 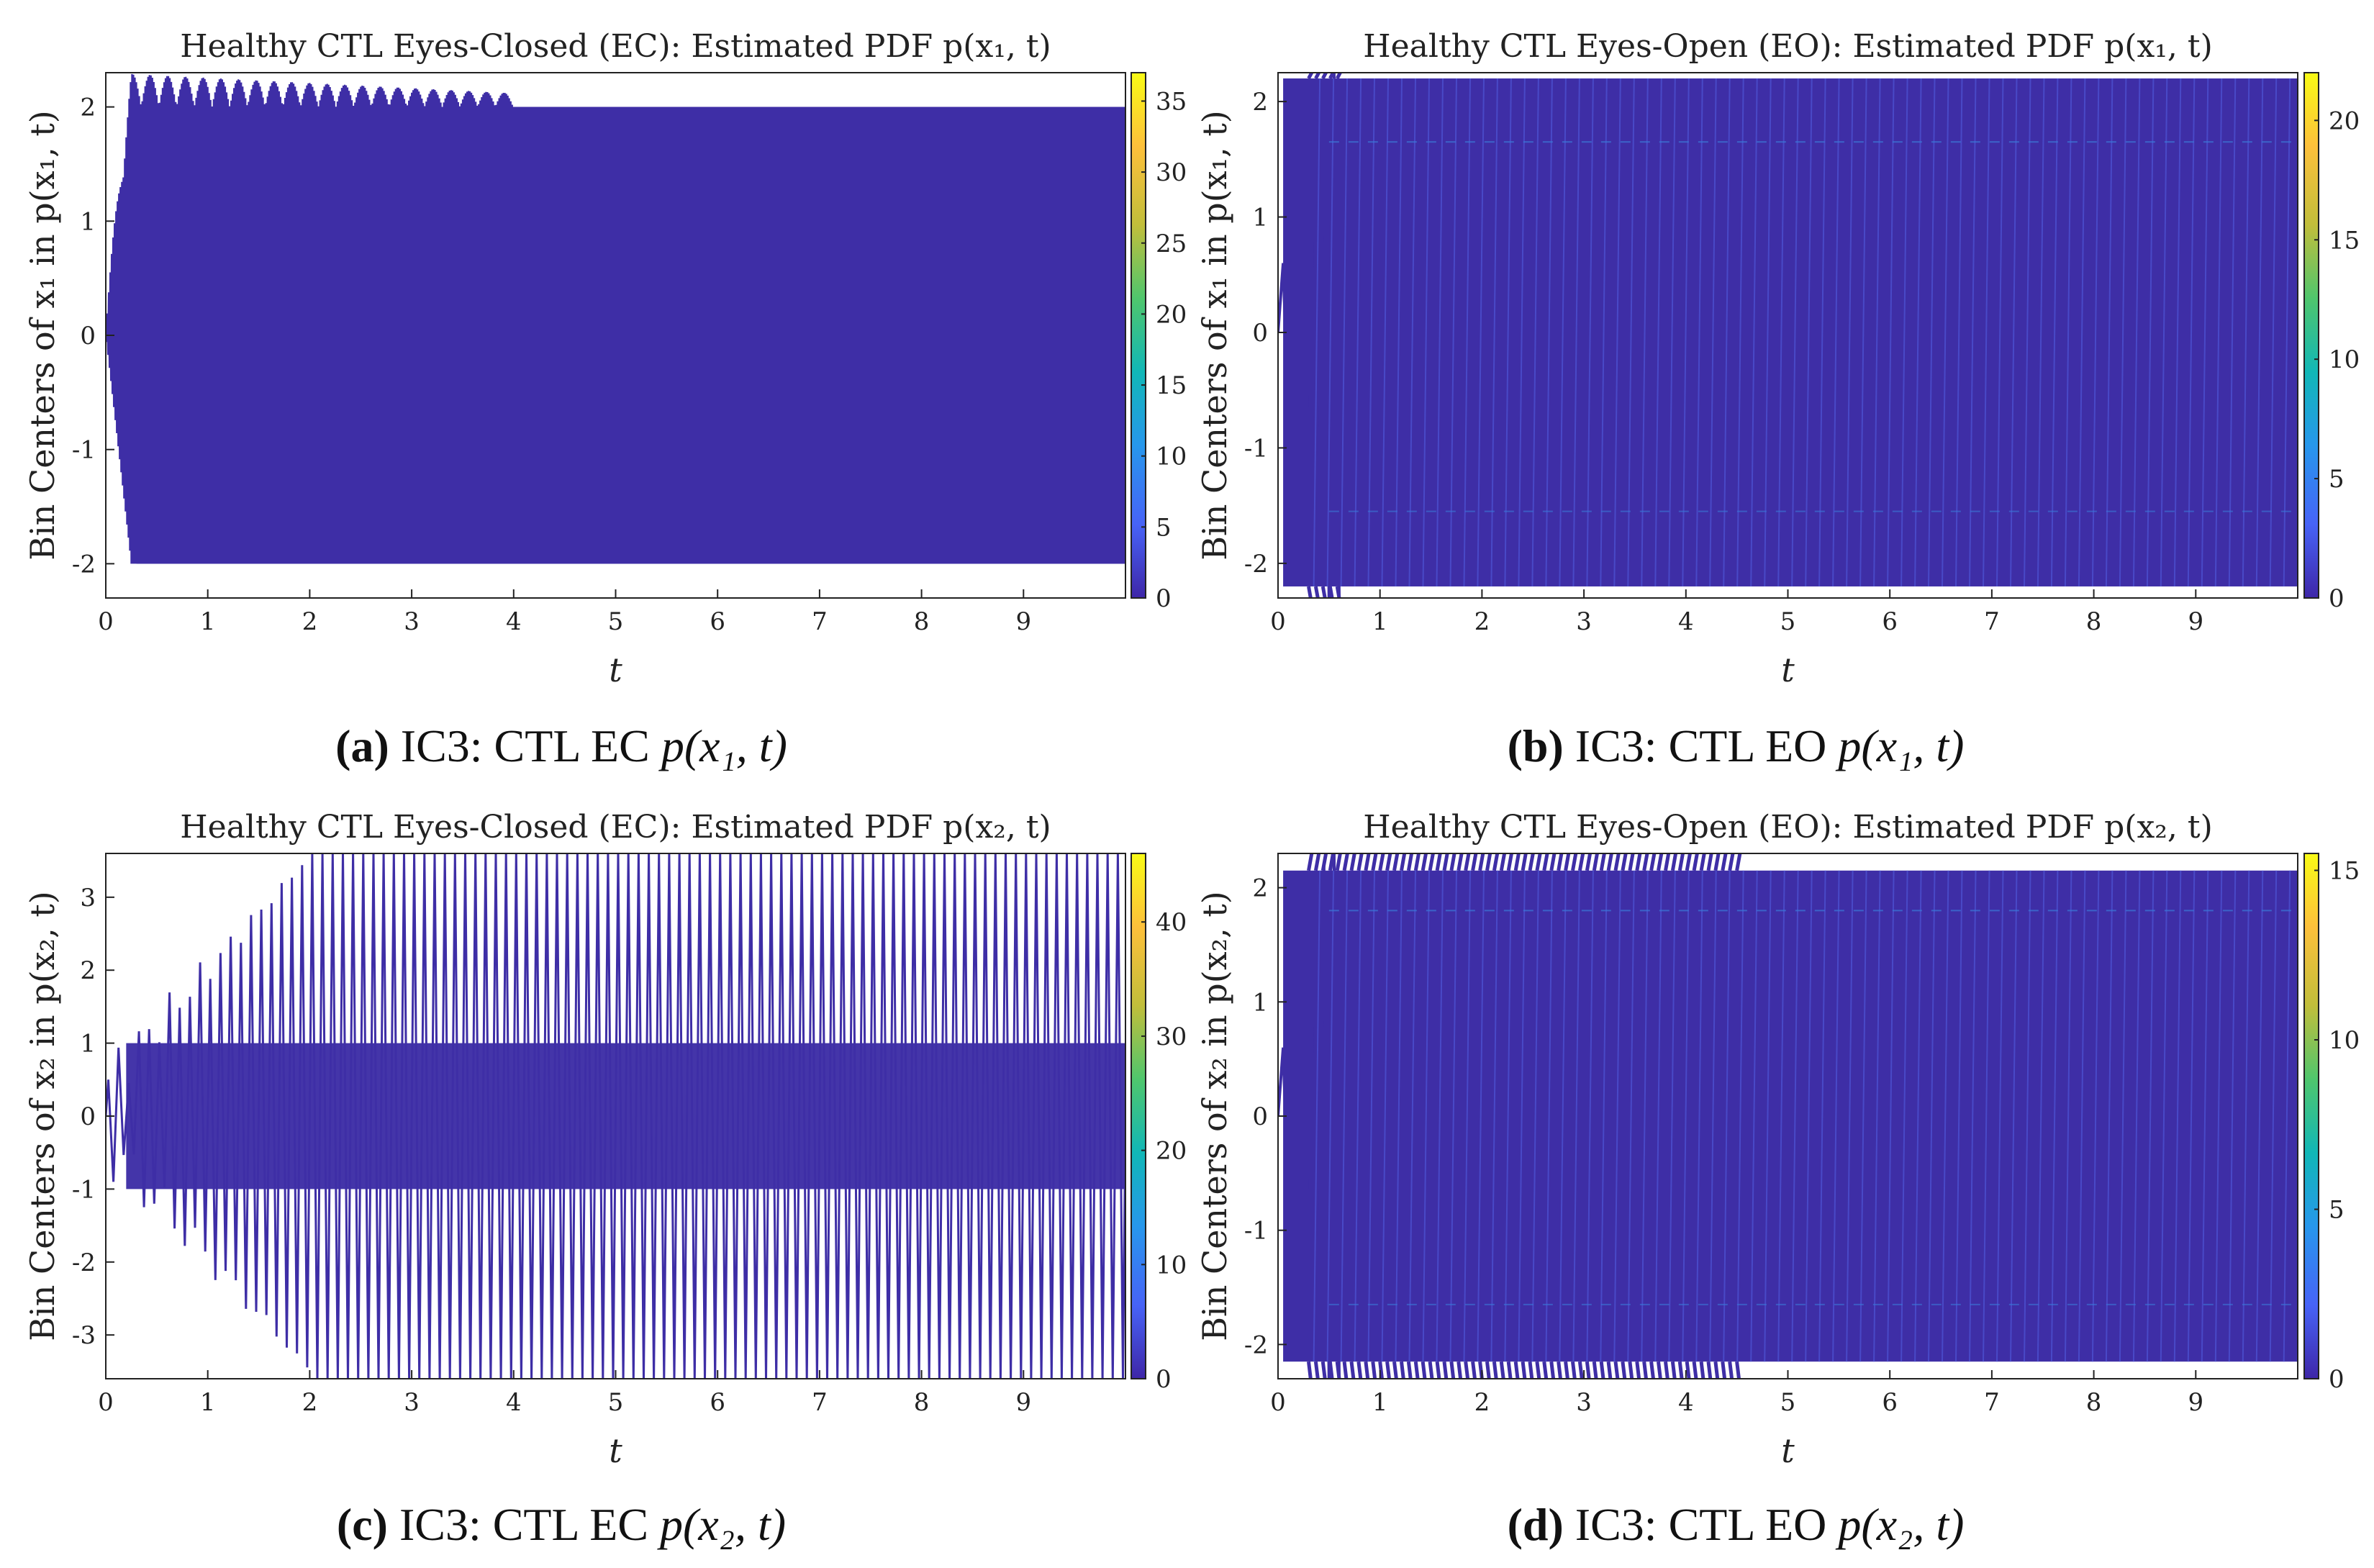 I want to click on colorbar-tick-label: 25, so click(x=1172, y=244).